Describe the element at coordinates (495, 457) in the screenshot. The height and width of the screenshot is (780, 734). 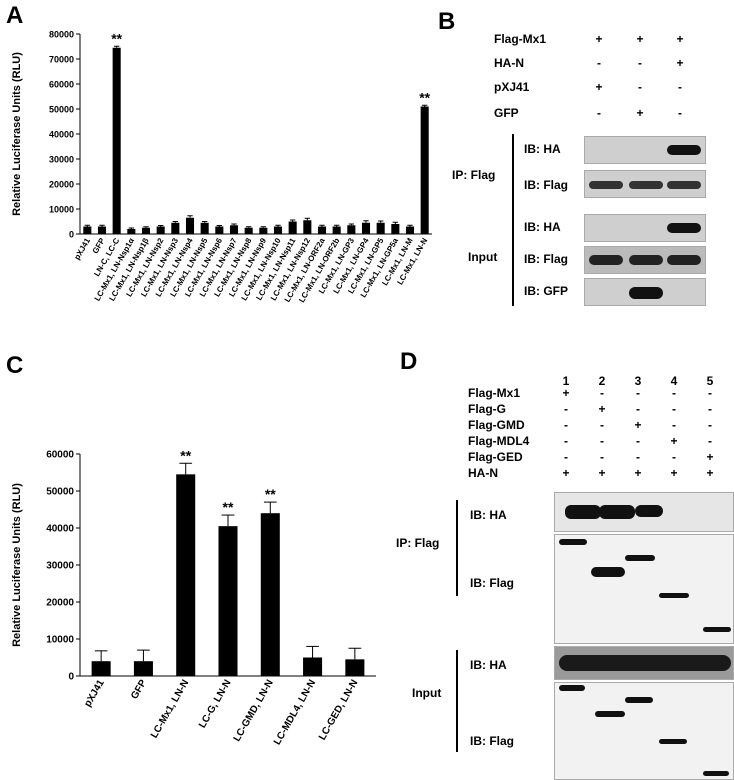
I see `row-label-flag-ged: Flag-GED` at that location.